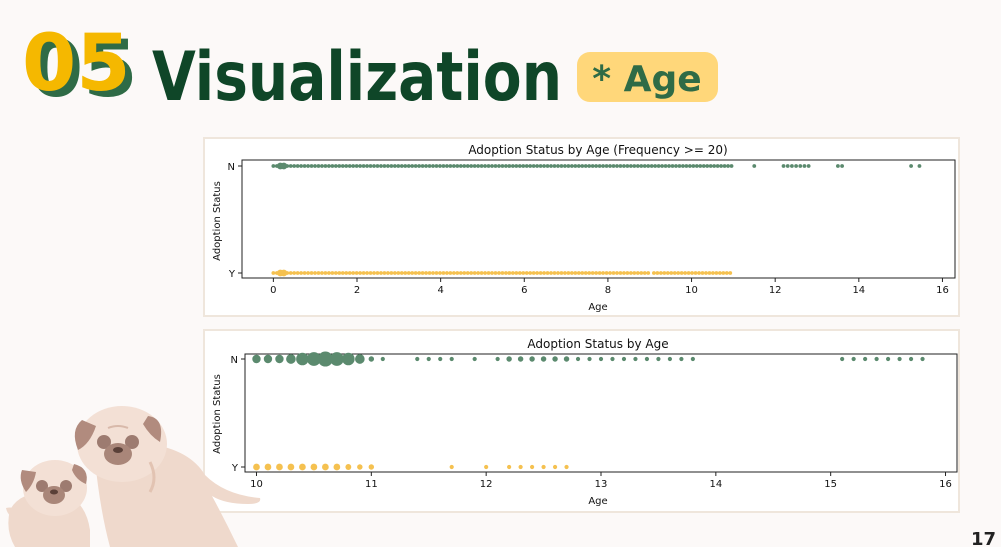 The height and width of the screenshot is (547, 1001). Describe the element at coordinates (830, 484) in the screenshot. I see `x-tick-label: 15` at that location.